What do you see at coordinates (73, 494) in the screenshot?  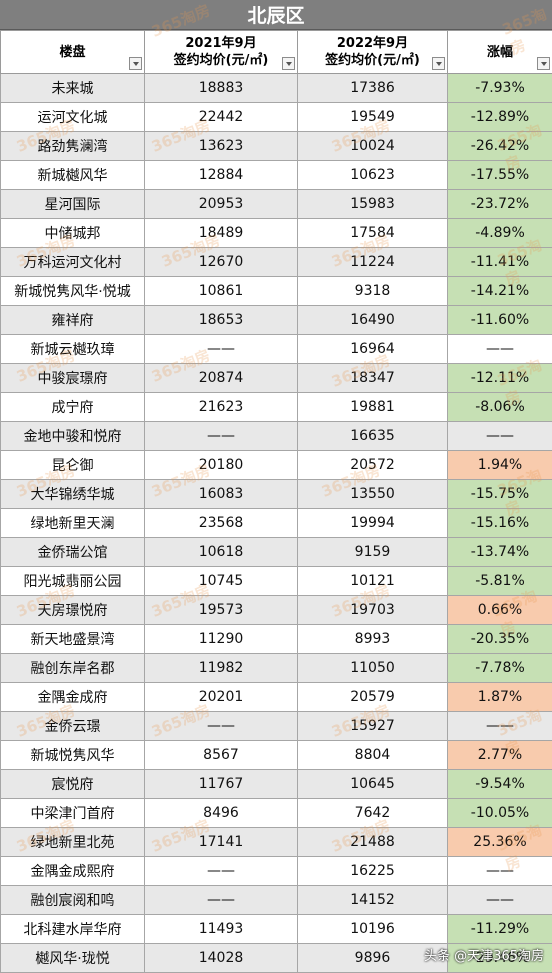 I see `cell-project-name: 大华锦绣华城` at bounding box center [73, 494].